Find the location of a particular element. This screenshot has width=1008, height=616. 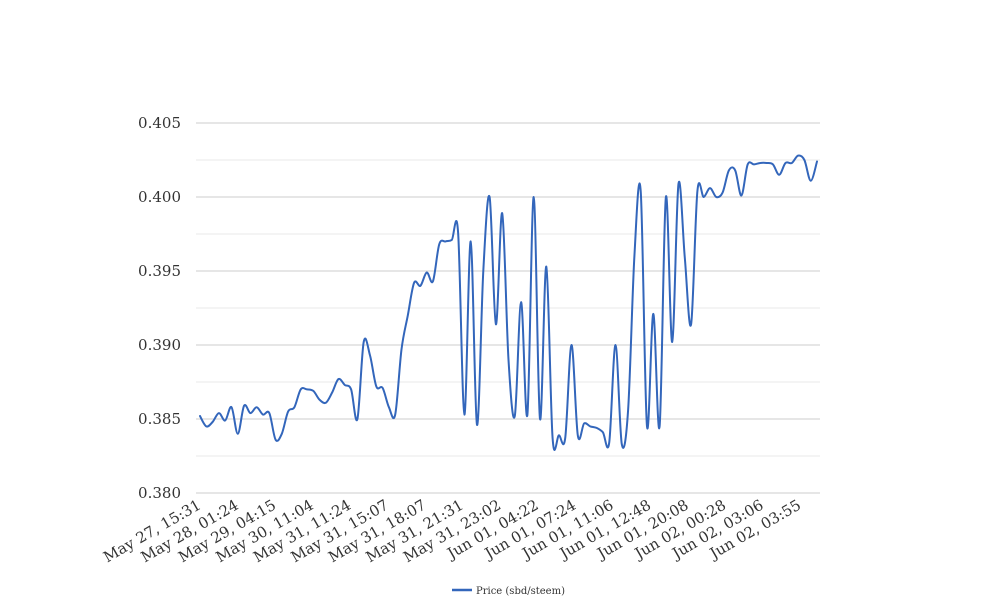

y-tick-label: 0.405 is located at coordinates (159, 123).